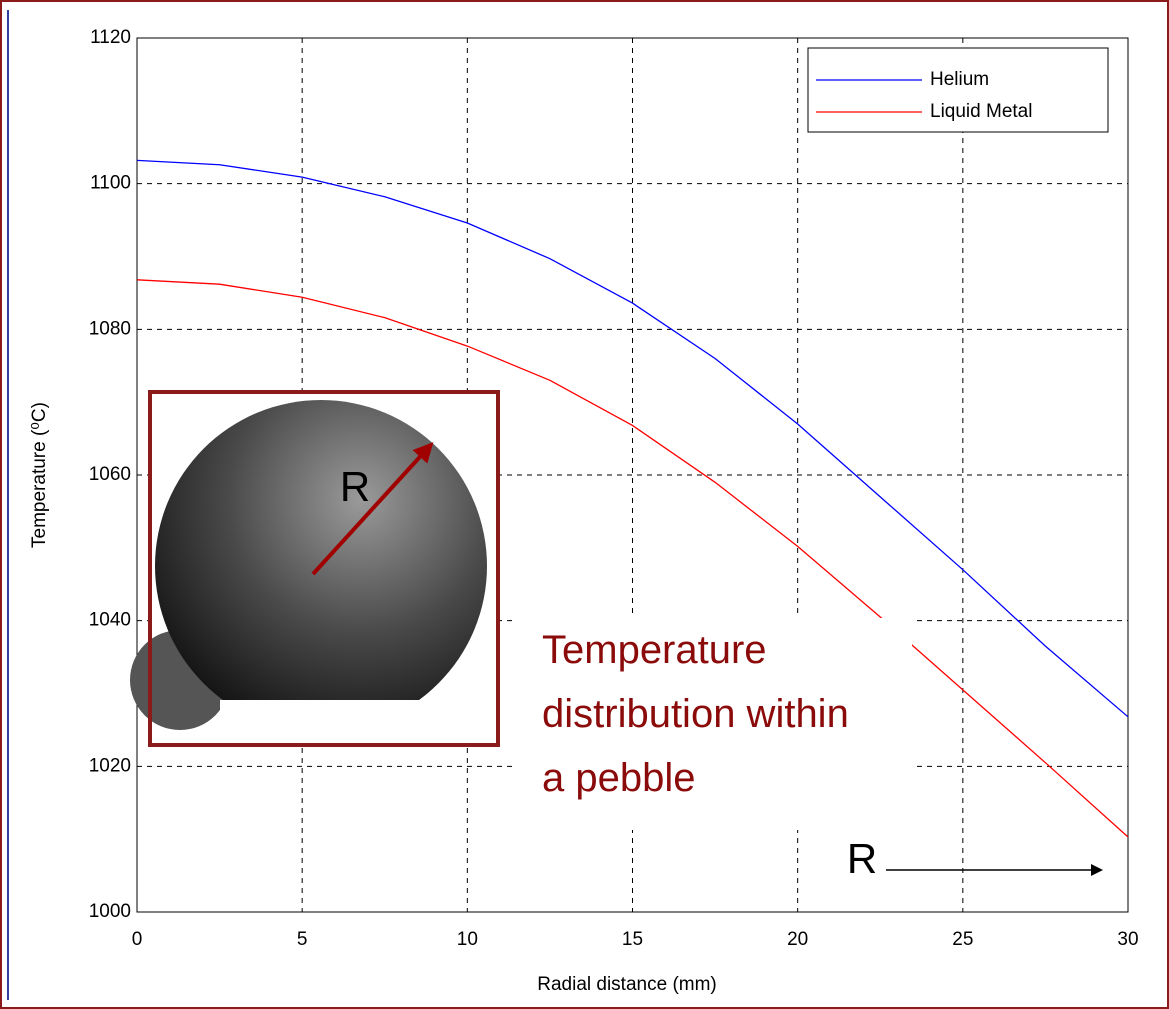  What do you see at coordinates (372, 509) in the screenshot?
I see `radius-arrow` at bounding box center [372, 509].